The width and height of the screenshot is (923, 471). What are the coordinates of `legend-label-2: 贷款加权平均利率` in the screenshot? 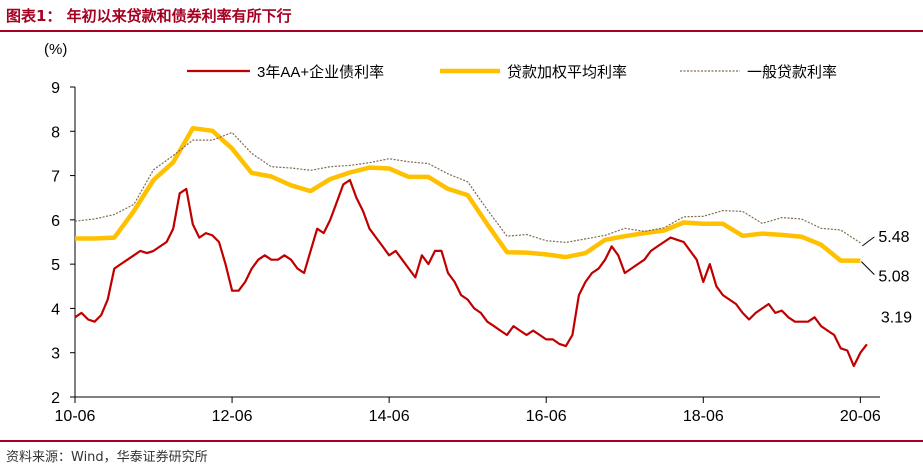 It's located at (567, 72).